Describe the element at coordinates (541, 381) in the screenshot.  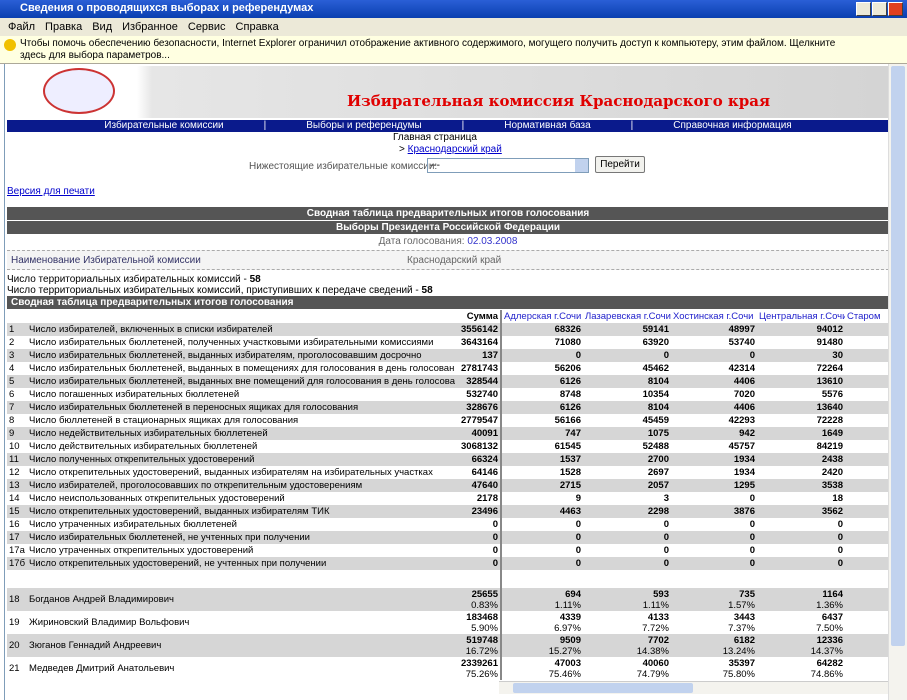
I see `value-cell: 6126` at that location.